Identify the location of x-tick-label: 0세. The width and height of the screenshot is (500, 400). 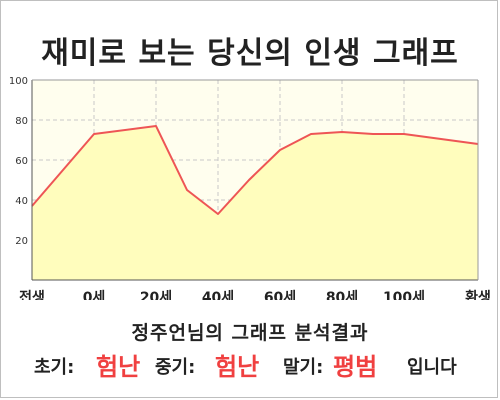
(94, 295).